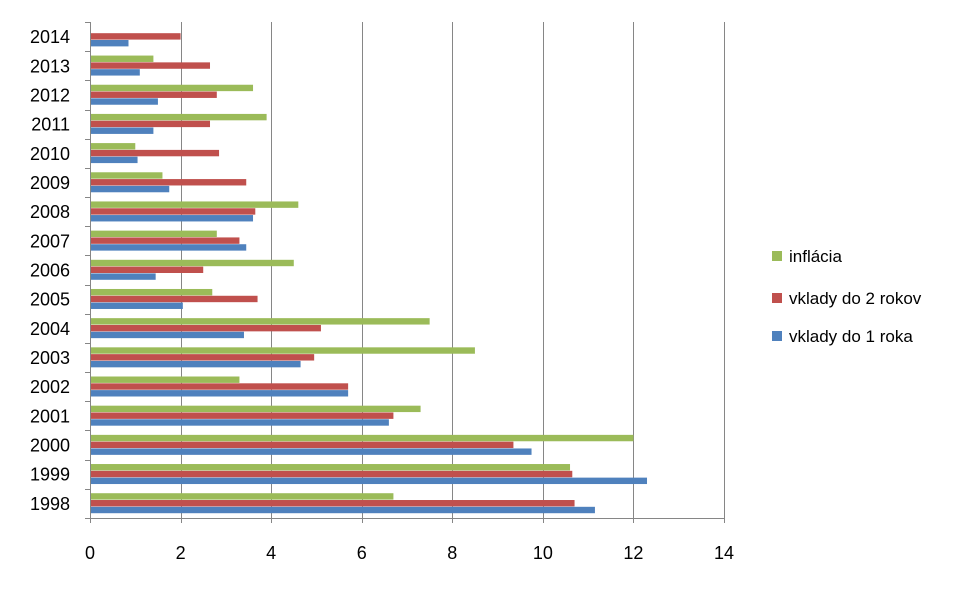 Image resolution: width=969 pixels, height=592 pixels. What do you see at coordinates (724, 553) in the screenshot?
I see `x-tick-label: 14` at bounding box center [724, 553].